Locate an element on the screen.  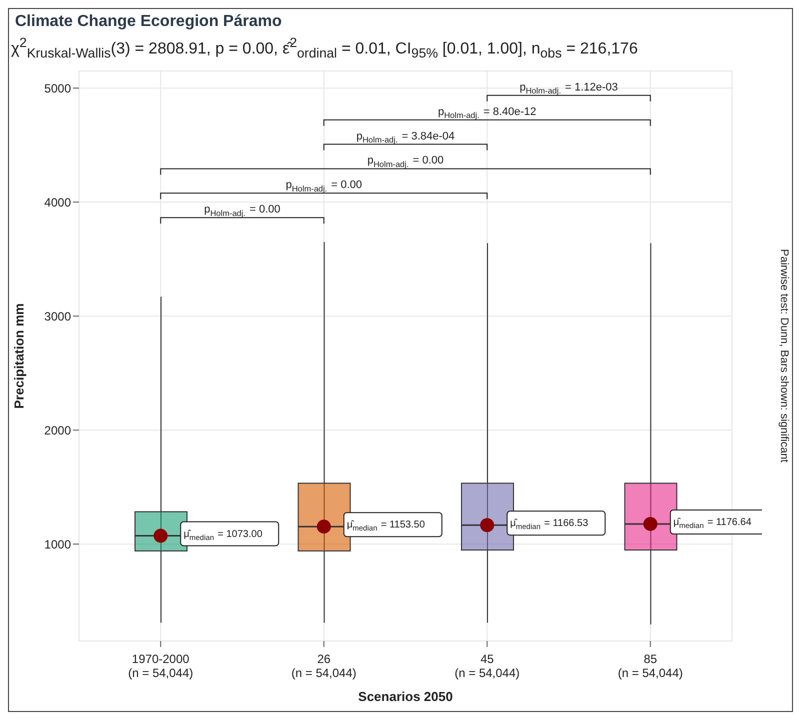
y-tick-label: 4000 is located at coordinates (58, 201).